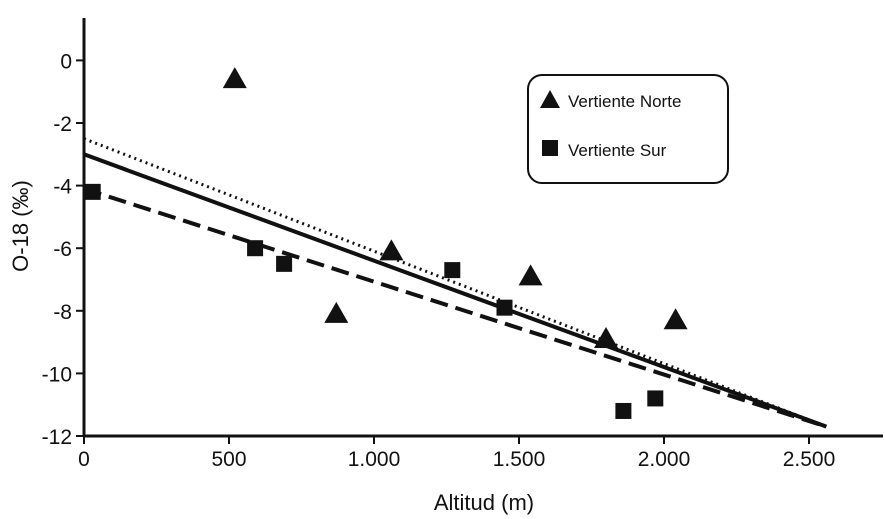 This screenshot has width=885, height=519. What do you see at coordinates (456, 453) in the screenshot?
I see `x-ticks: 0 500 1.000 1.500 2.000 2.500` at bounding box center [456, 453].